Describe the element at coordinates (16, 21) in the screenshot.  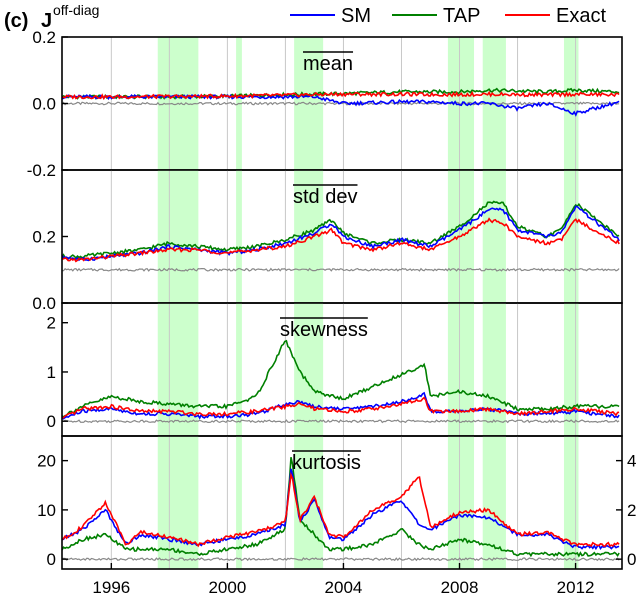
I see `panel-letter: (c)` at that location.